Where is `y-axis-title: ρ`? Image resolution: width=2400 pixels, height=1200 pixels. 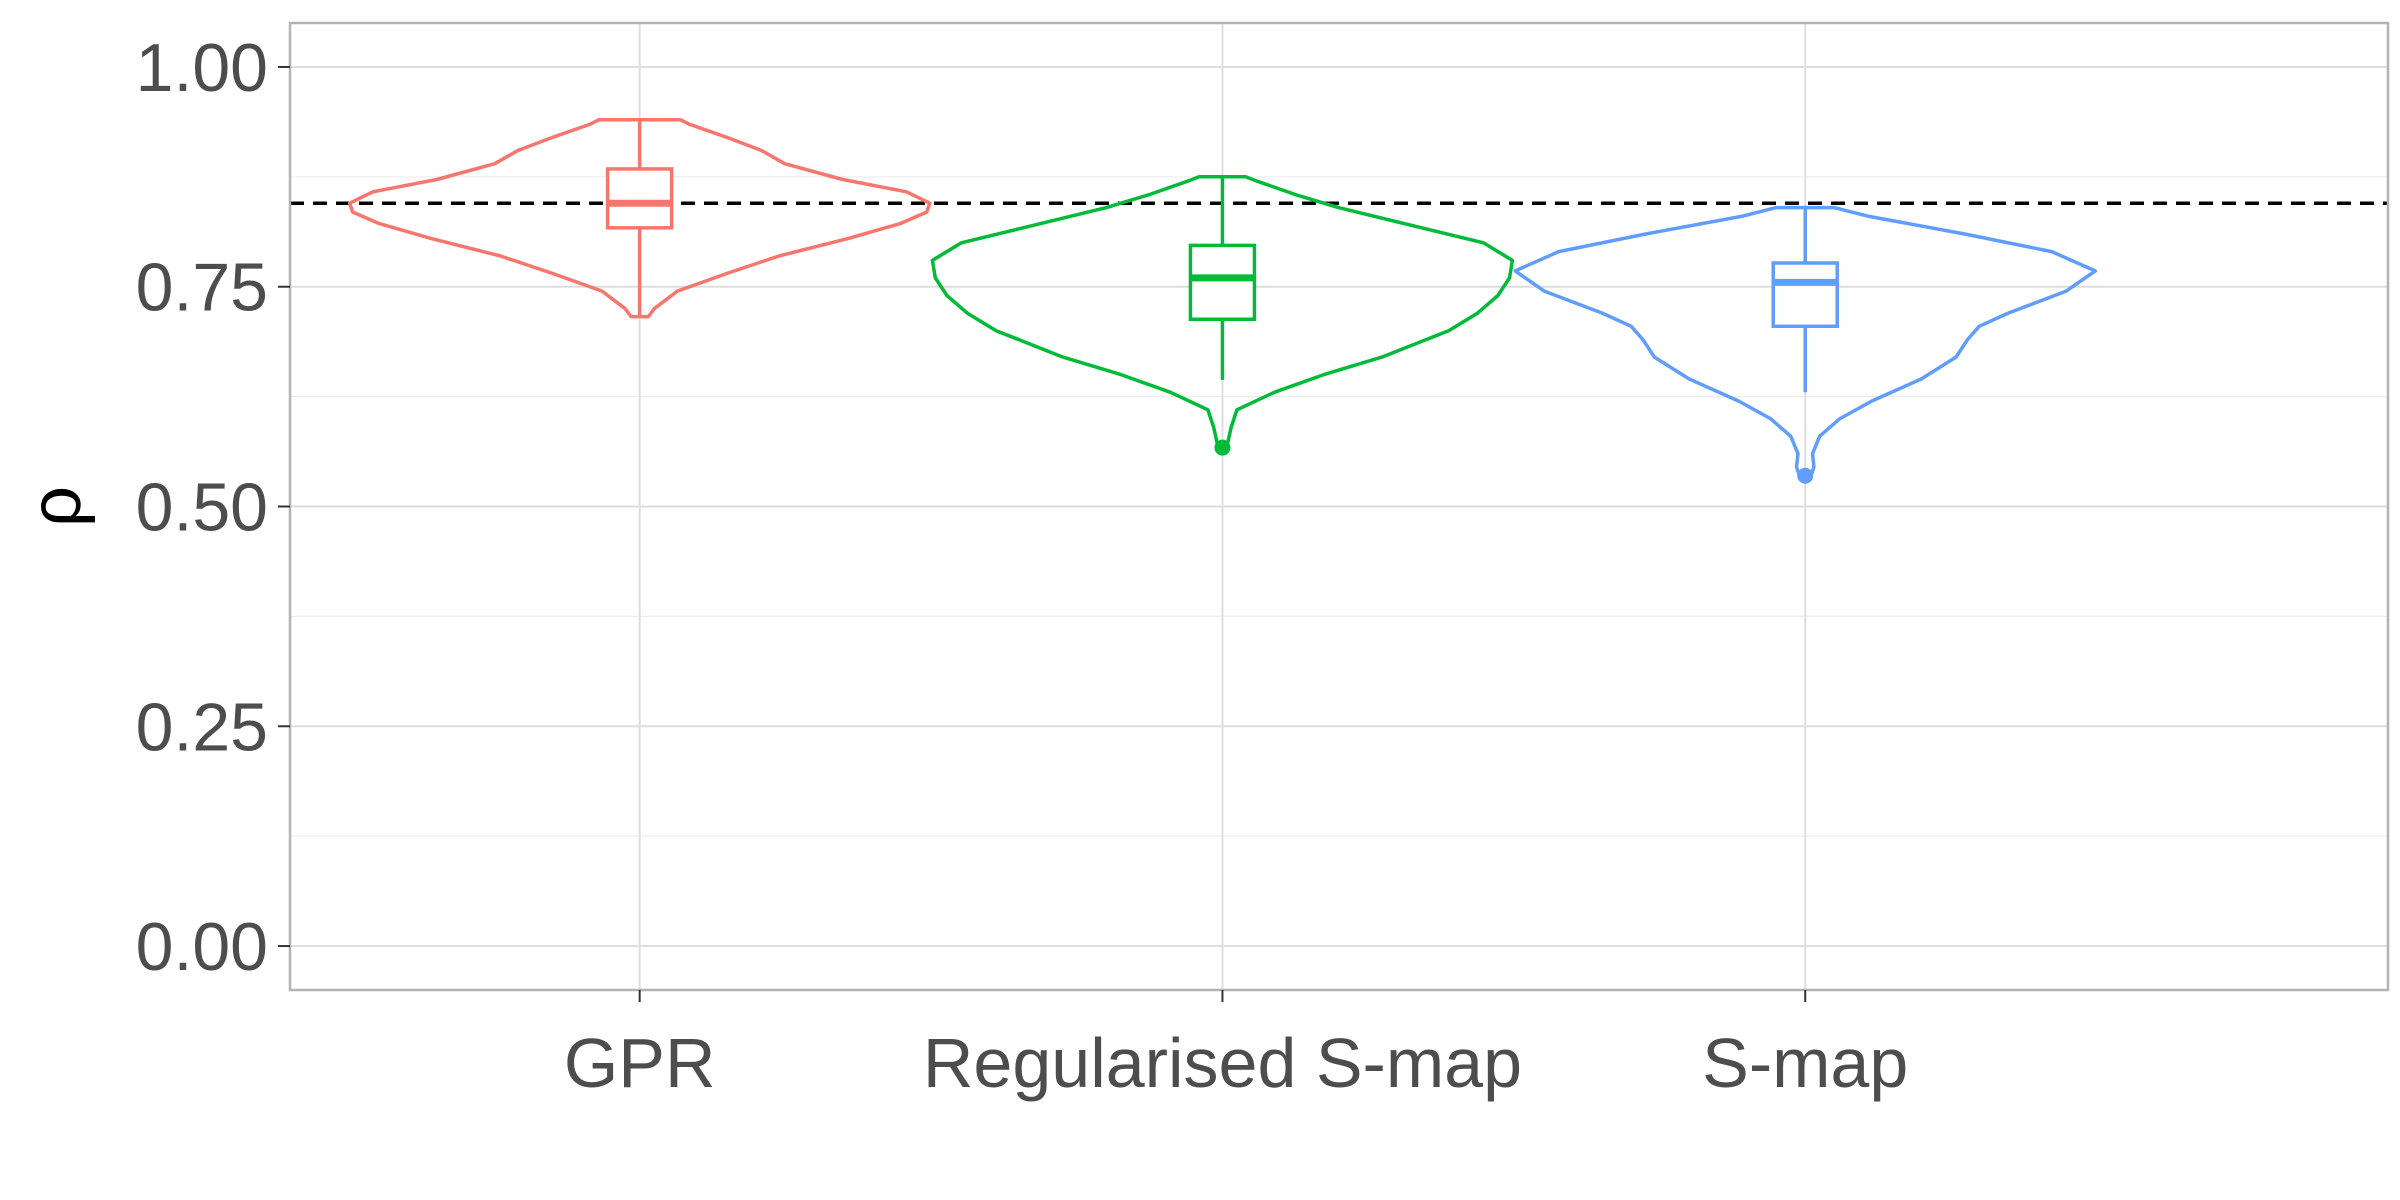 y-axis-title: ρ is located at coordinates (56, 506).